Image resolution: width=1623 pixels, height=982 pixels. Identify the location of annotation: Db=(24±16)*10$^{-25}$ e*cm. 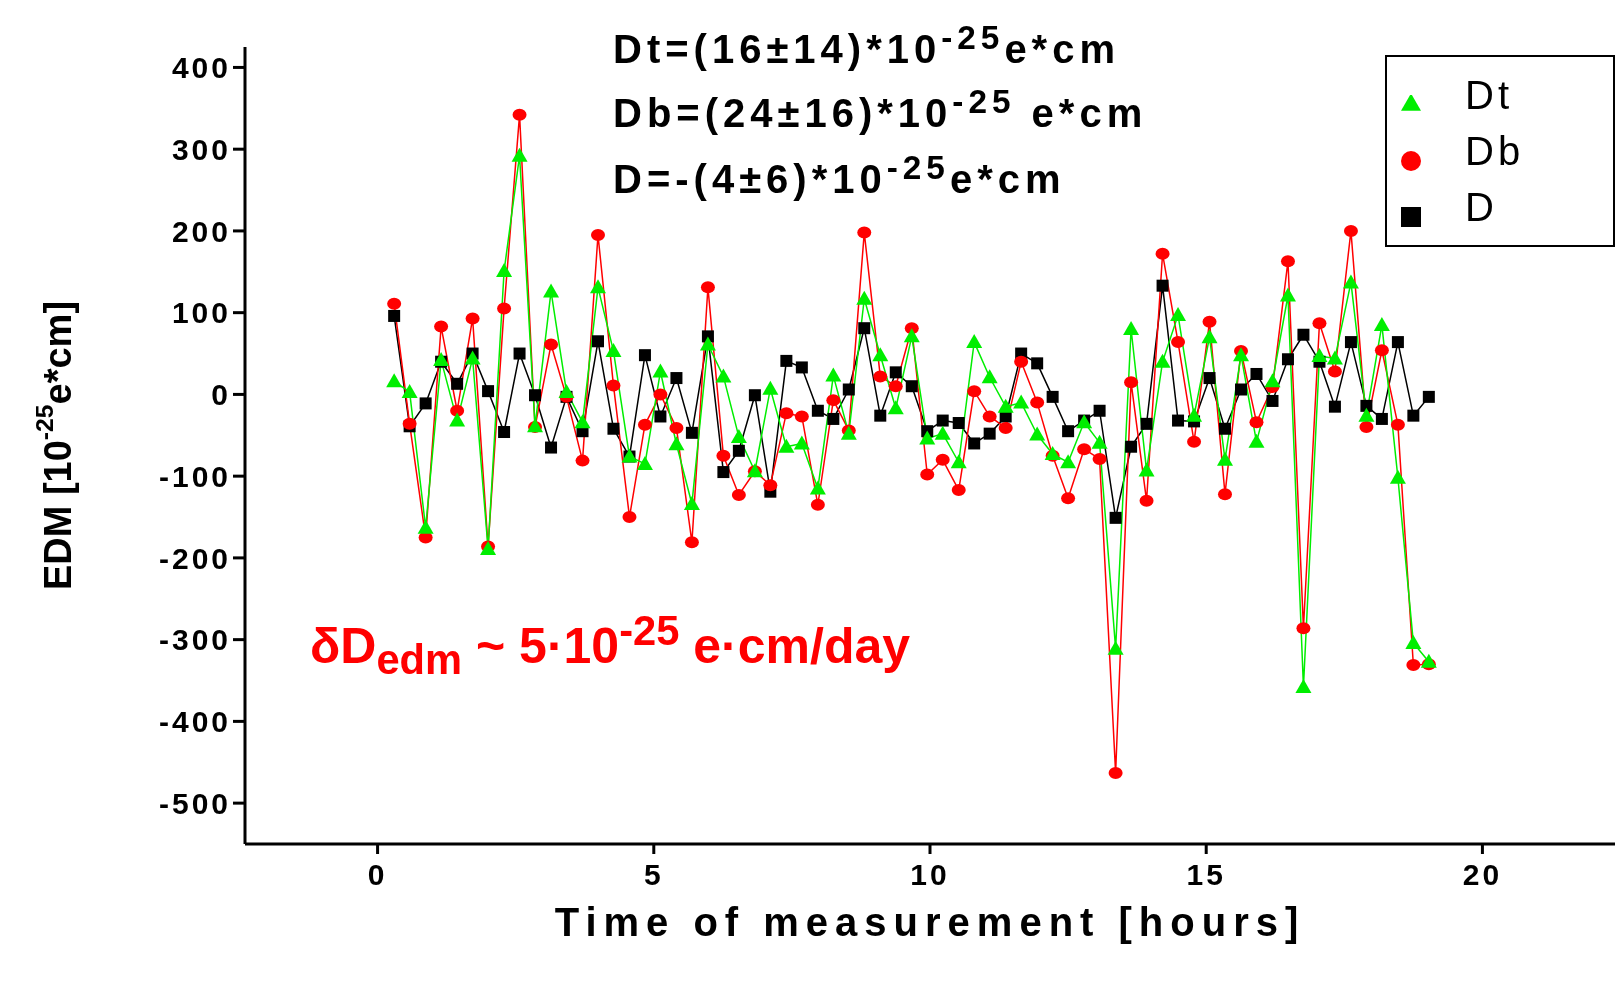
(880, 110).